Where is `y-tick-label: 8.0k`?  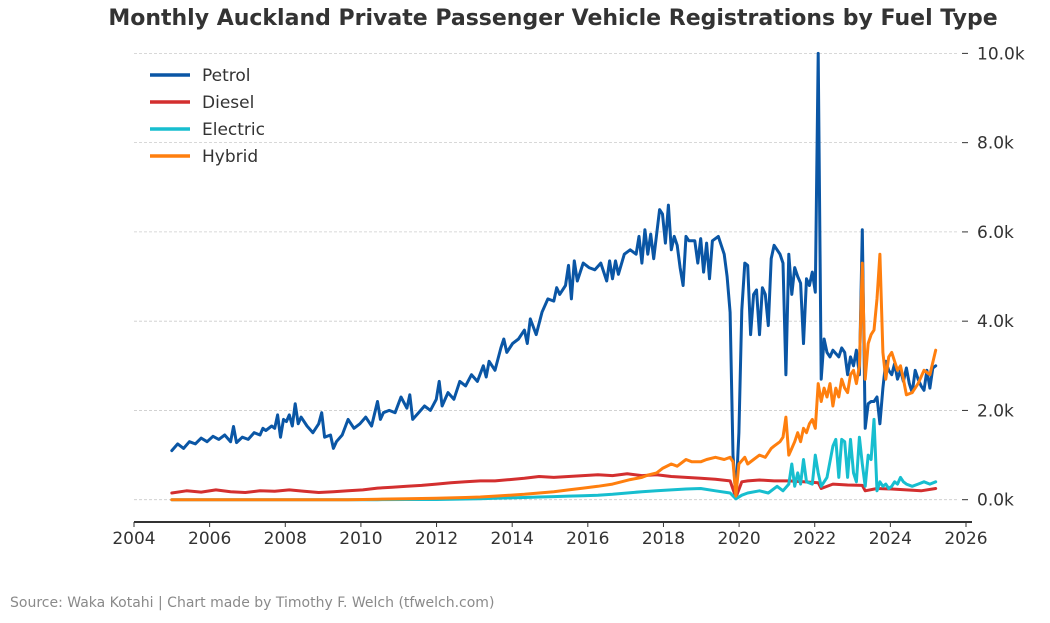 y-tick-label: 8.0k is located at coordinates (995, 144).